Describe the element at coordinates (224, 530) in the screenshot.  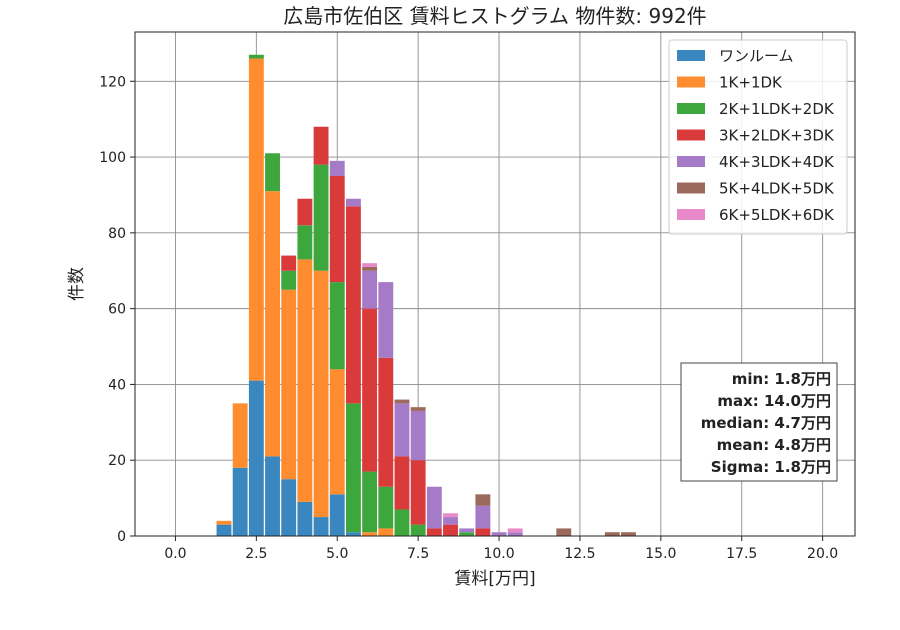
I see `bar-segment-s0-b0` at that location.